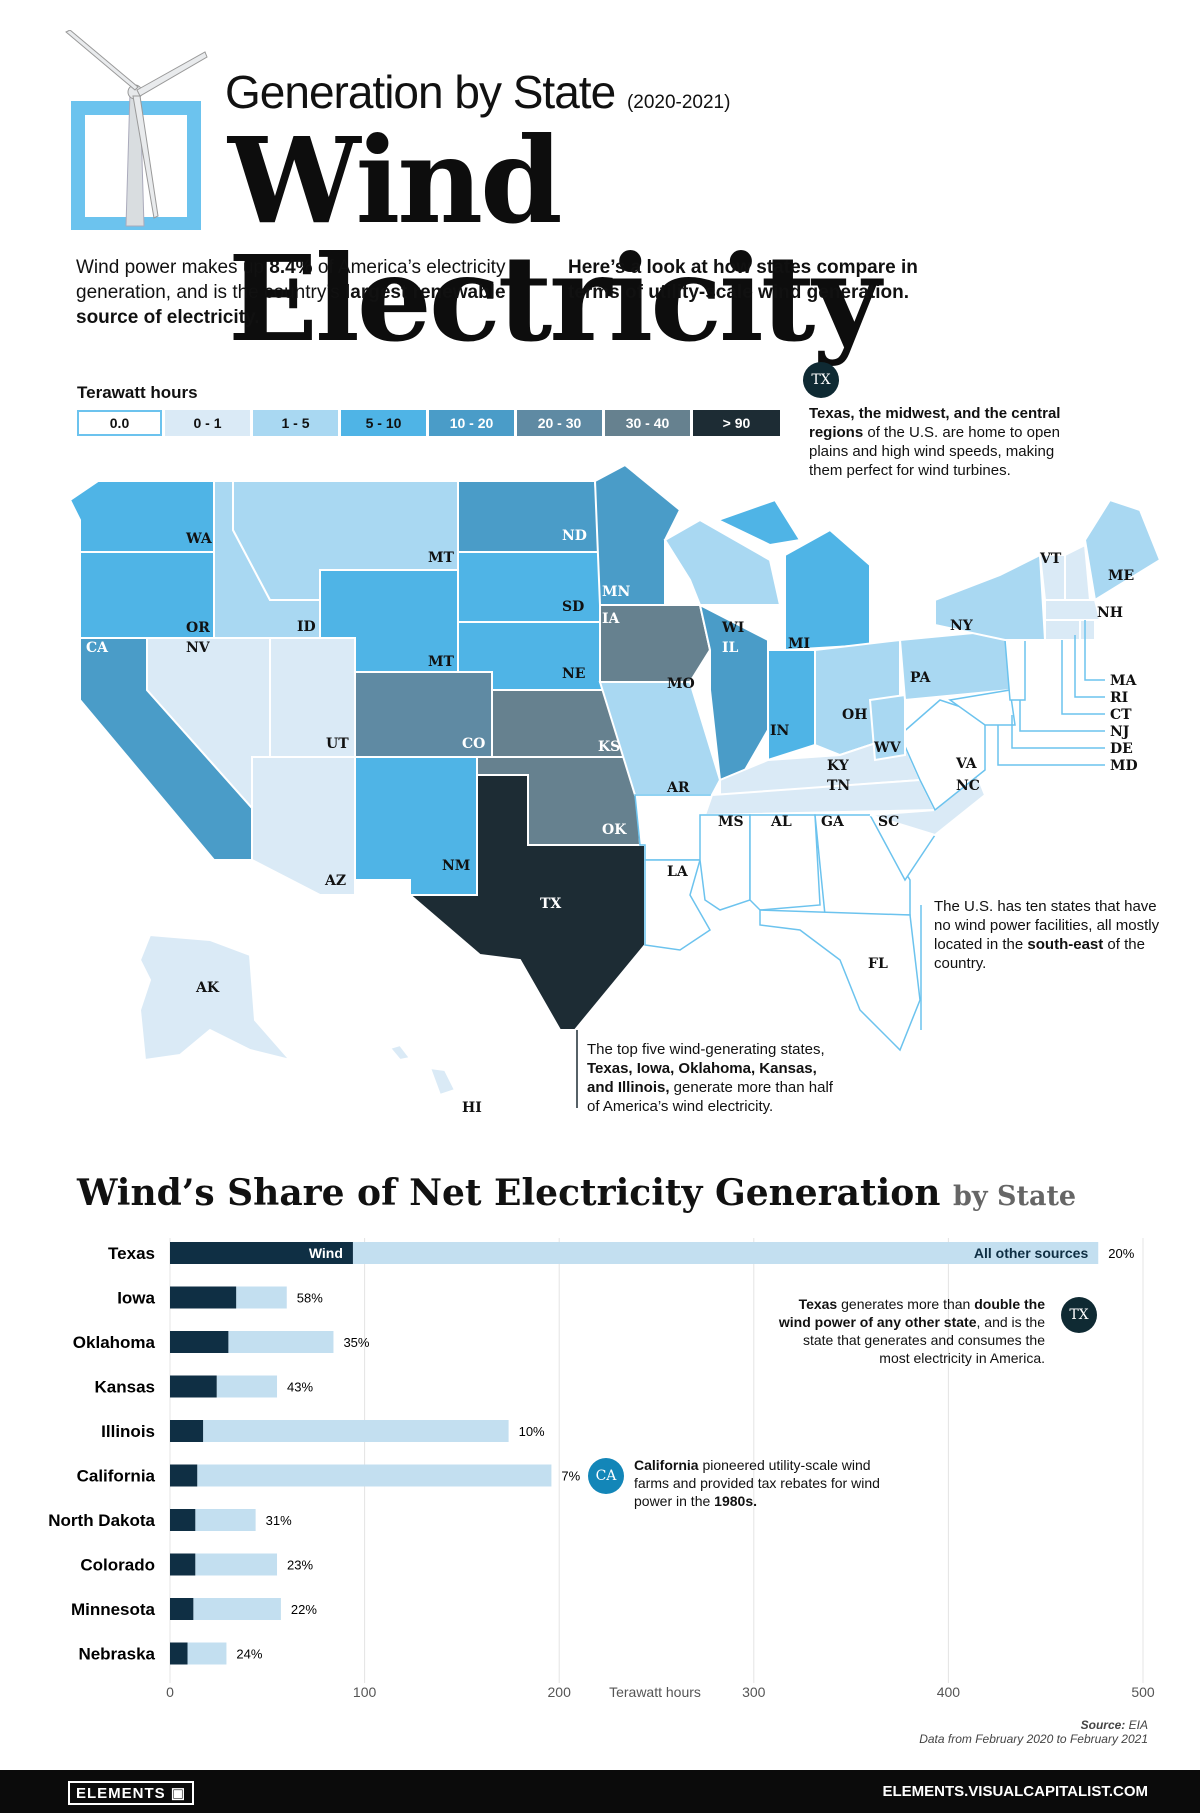 Image resolution: width=1200 pixels, height=1813 pixels. What do you see at coordinates (655, 643) in the screenshot?
I see `state-ia` at bounding box center [655, 643].